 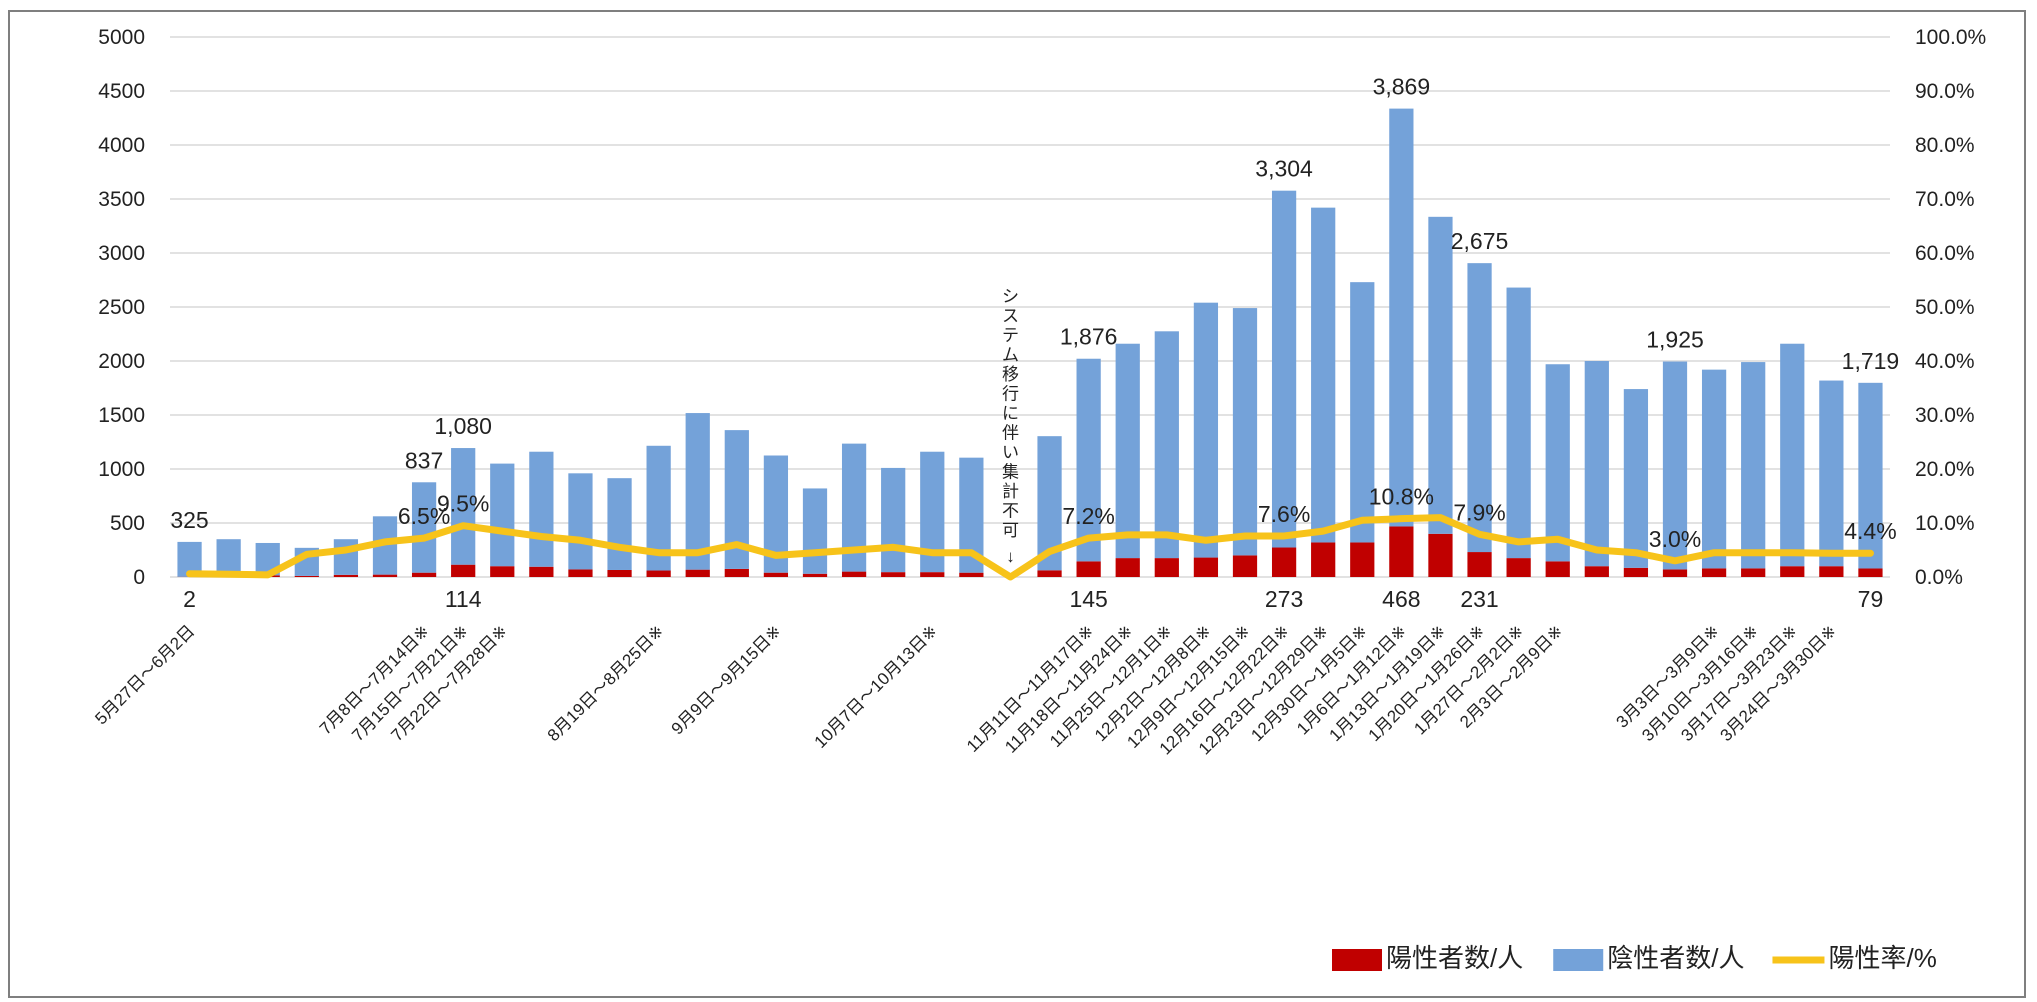 What do you see at coordinates (121, 91) in the screenshot?
I see `y-left-tick-label: 4500` at bounding box center [121, 91].